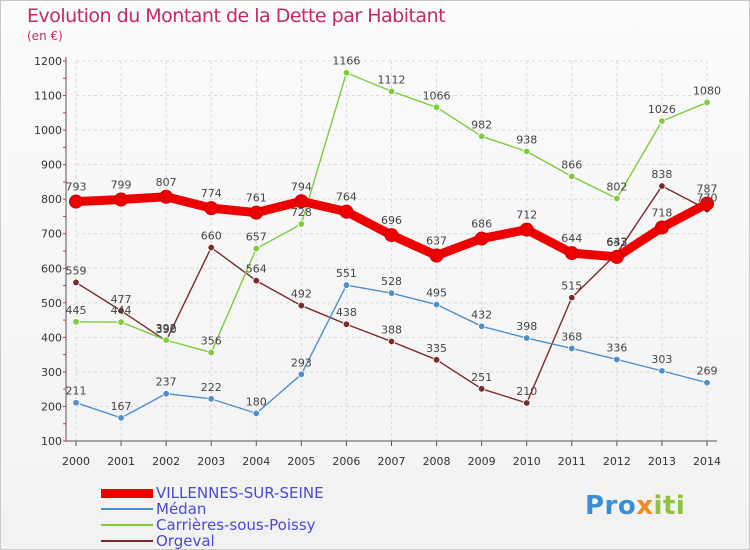 This screenshot has width=750, height=550. What do you see at coordinates (301, 294) in the screenshot?
I see `data-label: 492` at bounding box center [301, 294].